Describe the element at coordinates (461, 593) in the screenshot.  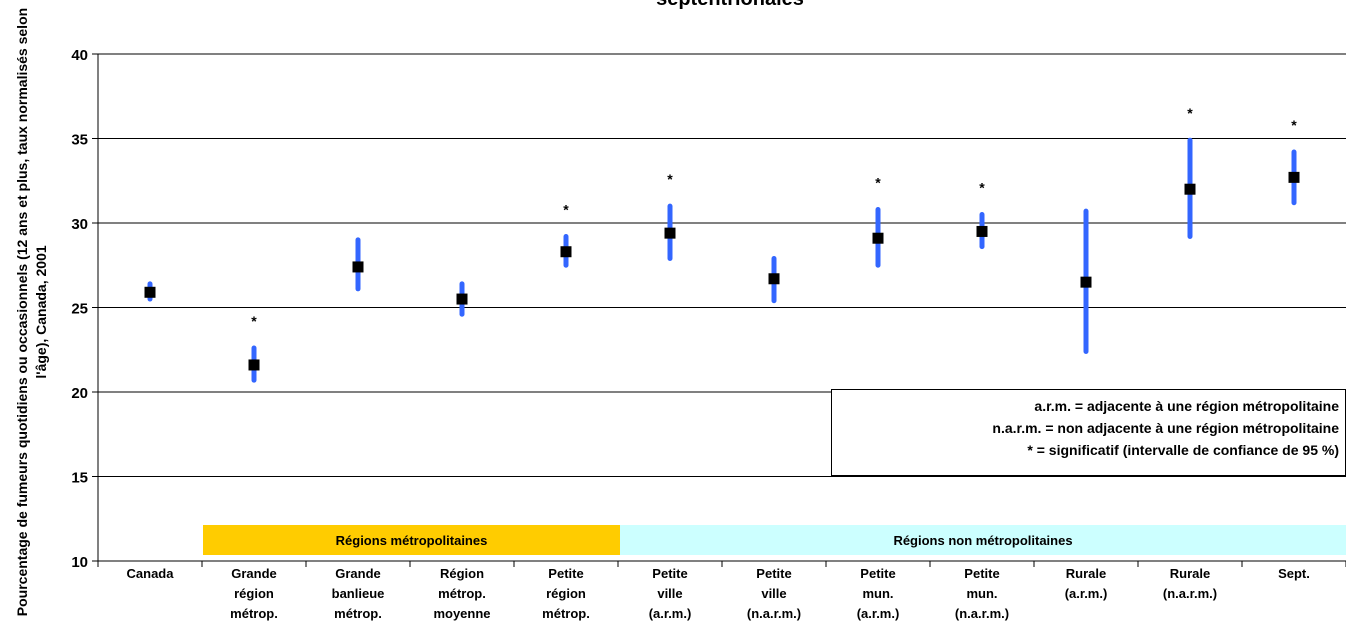
I see `x-tick-label: Région métrop. moyenne` at that location.